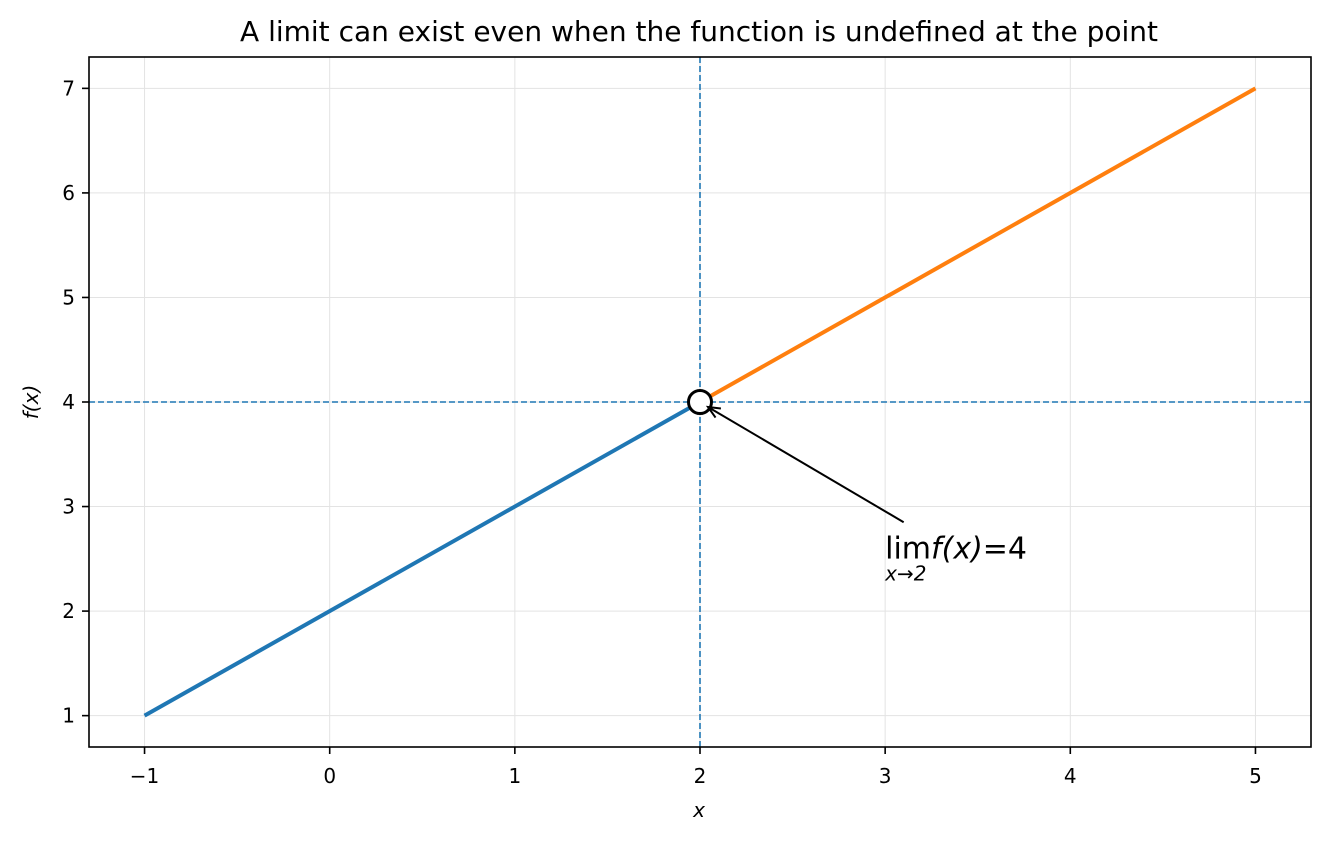  What do you see at coordinates (68, 88) in the screenshot?
I see `y-tick-label-6: 7` at bounding box center [68, 88].